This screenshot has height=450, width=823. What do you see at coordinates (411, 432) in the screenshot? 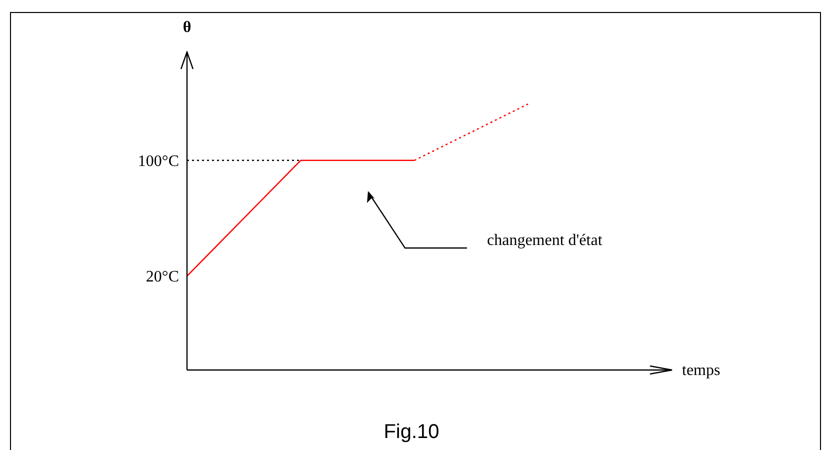
I see `caption: Fig.10` at bounding box center [411, 432].